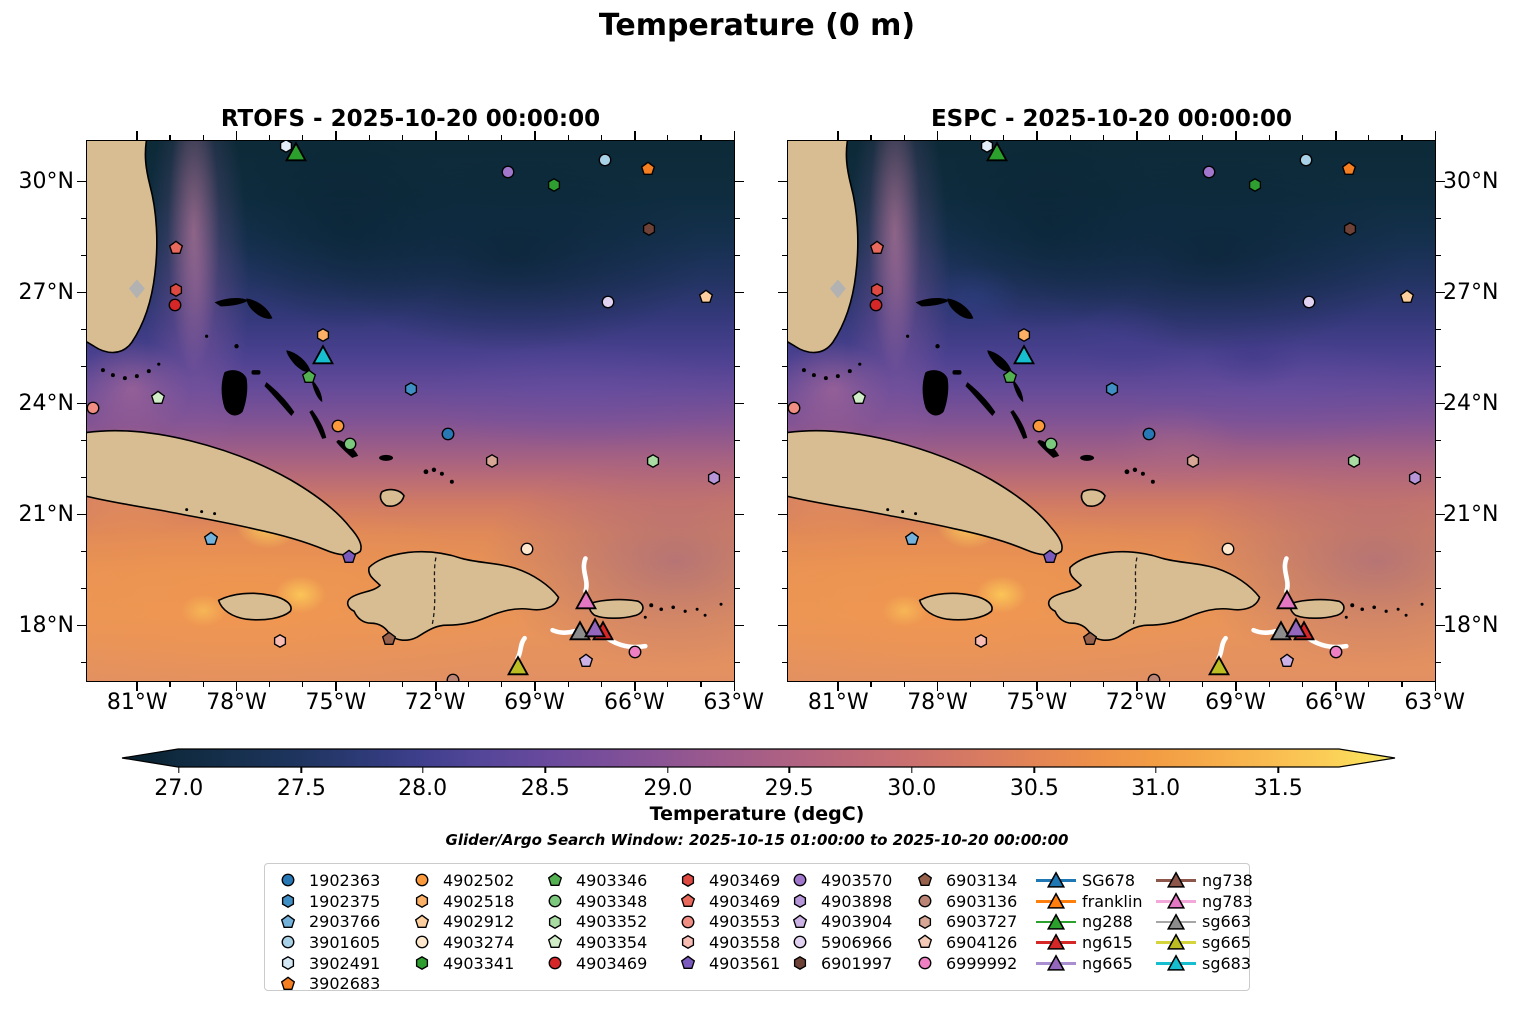 The image size is (1514, 1014). What do you see at coordinates (982, 880) in the screenshot?
I see `legend-label: 6903134` at bounding box center [982, 880].